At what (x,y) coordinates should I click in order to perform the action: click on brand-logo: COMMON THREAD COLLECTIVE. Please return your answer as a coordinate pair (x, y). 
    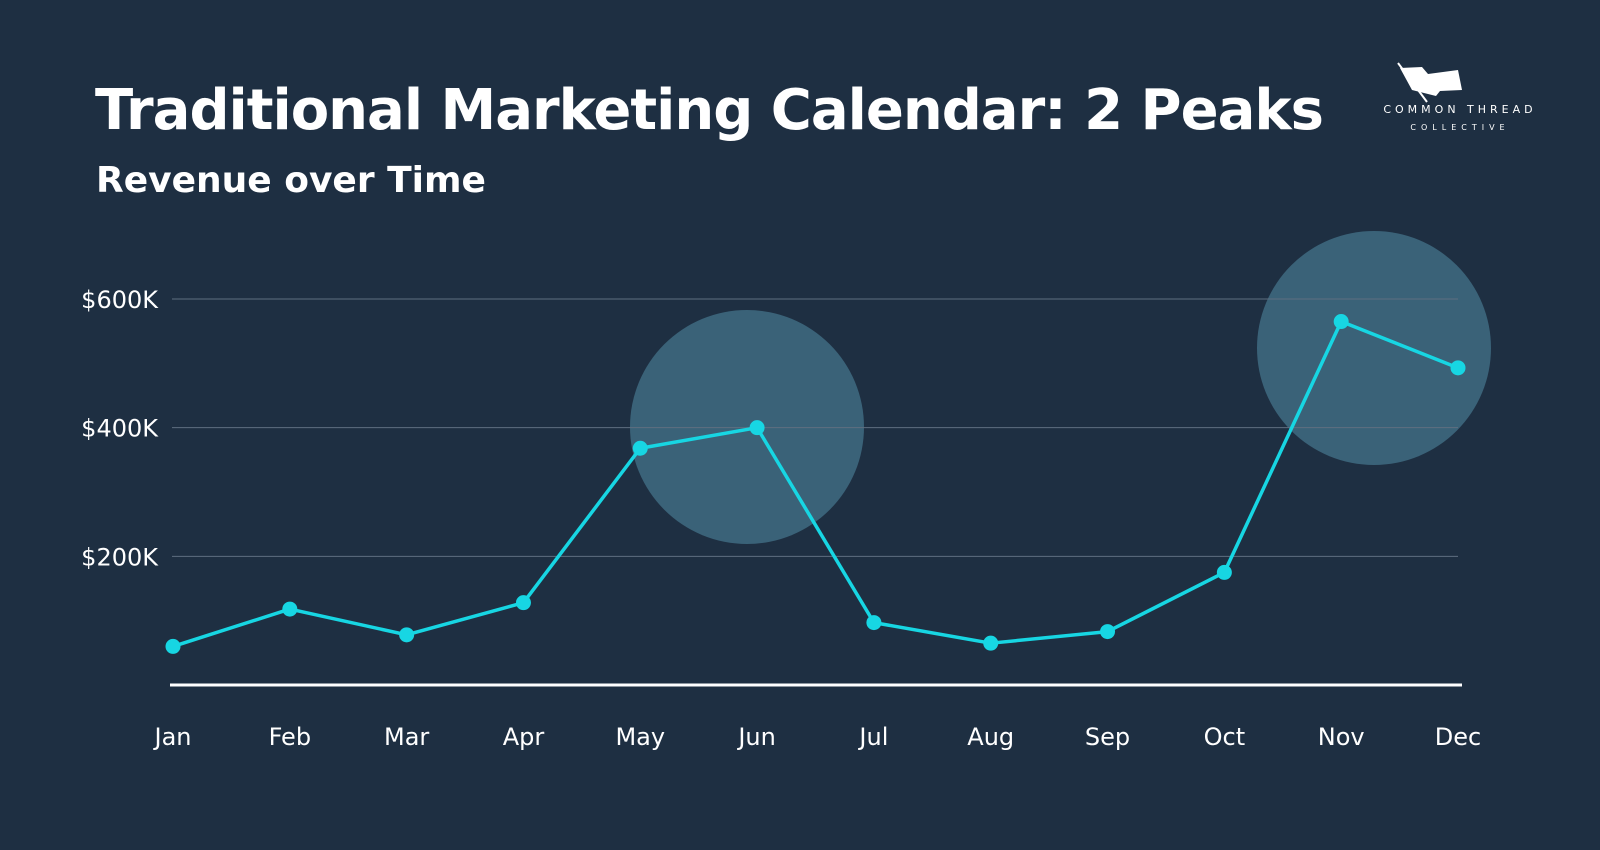
    Looking at the image, I should click on (1460, 100).